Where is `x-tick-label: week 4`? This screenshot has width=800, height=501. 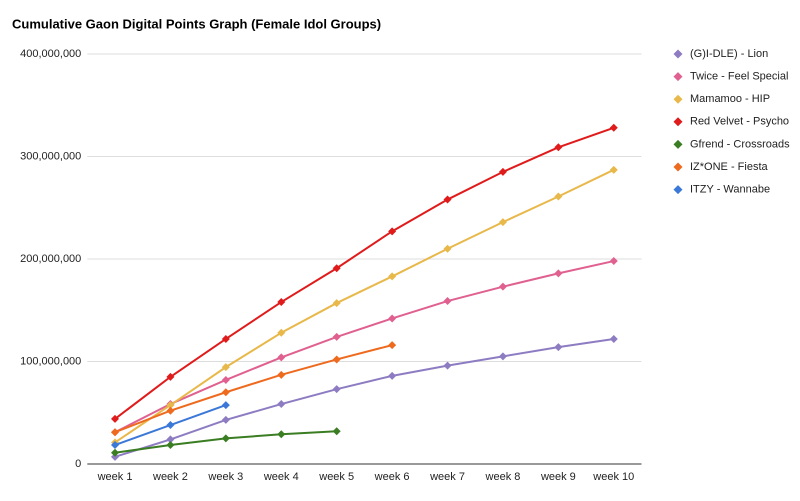 x-tick-label: week 4 is located at coordinates (281, 477).